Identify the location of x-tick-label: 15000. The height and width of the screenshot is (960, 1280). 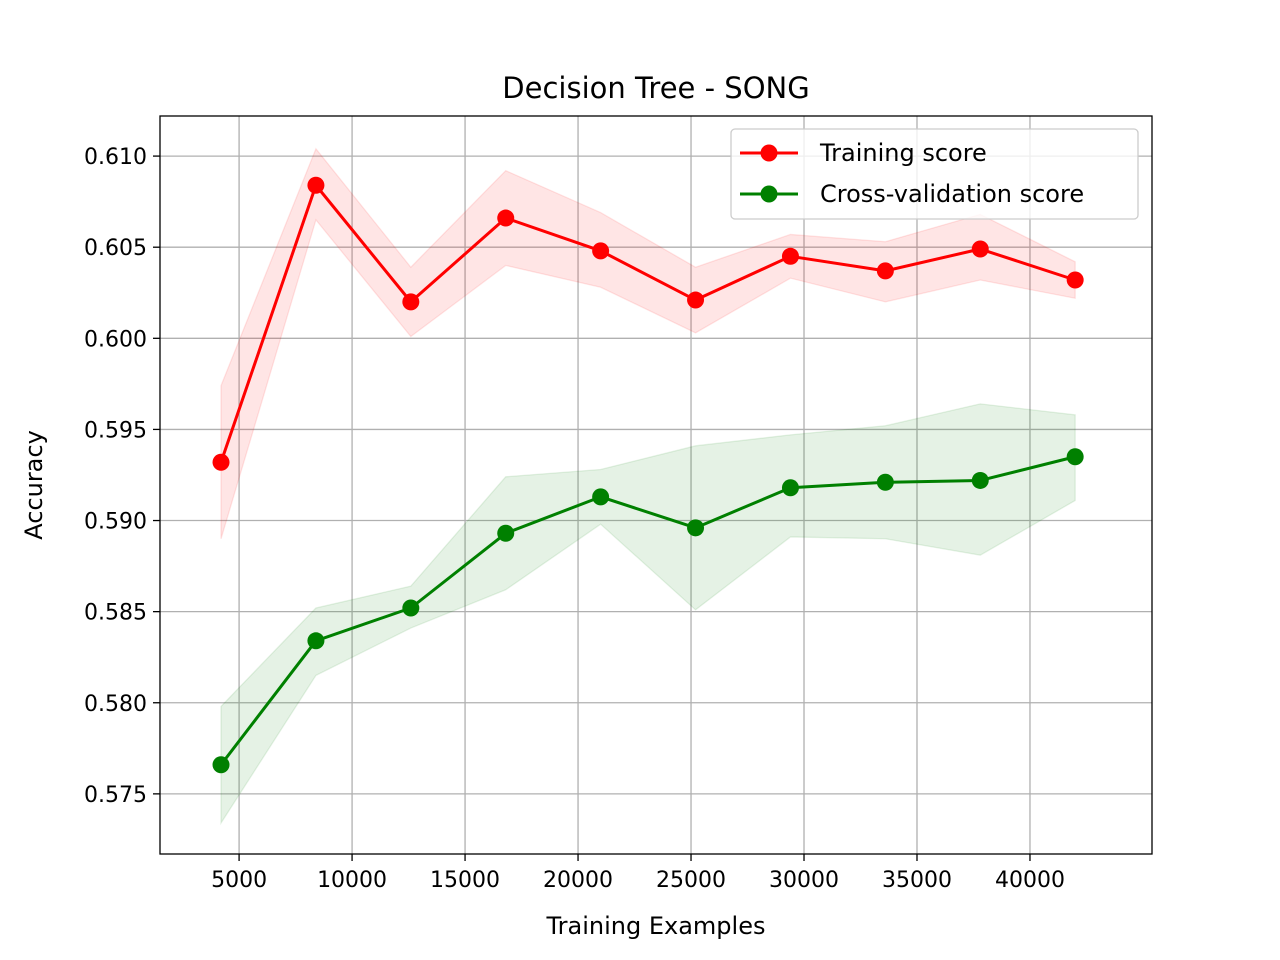
(465, 880).